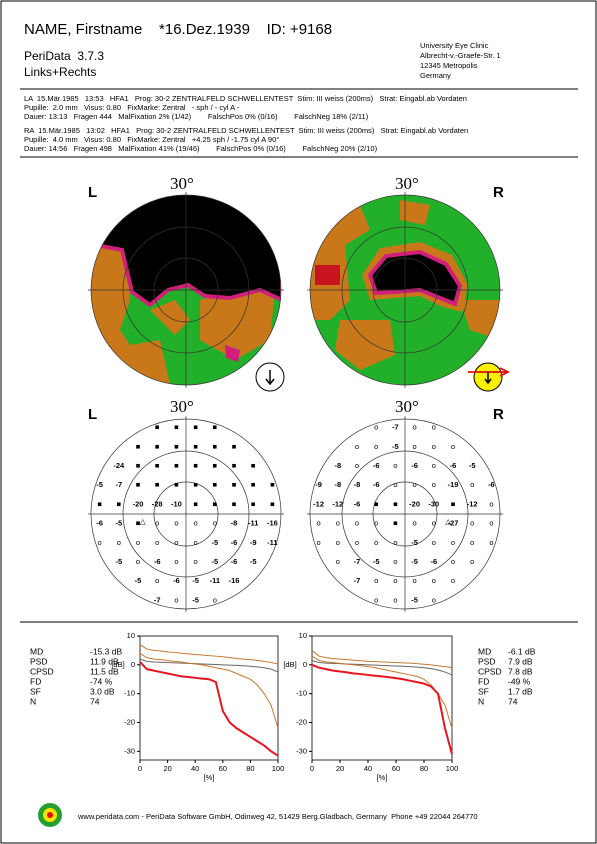  Describe the element at coordinates (176, 503) in the screenshot. I see `threshold-value: -10` at that location.